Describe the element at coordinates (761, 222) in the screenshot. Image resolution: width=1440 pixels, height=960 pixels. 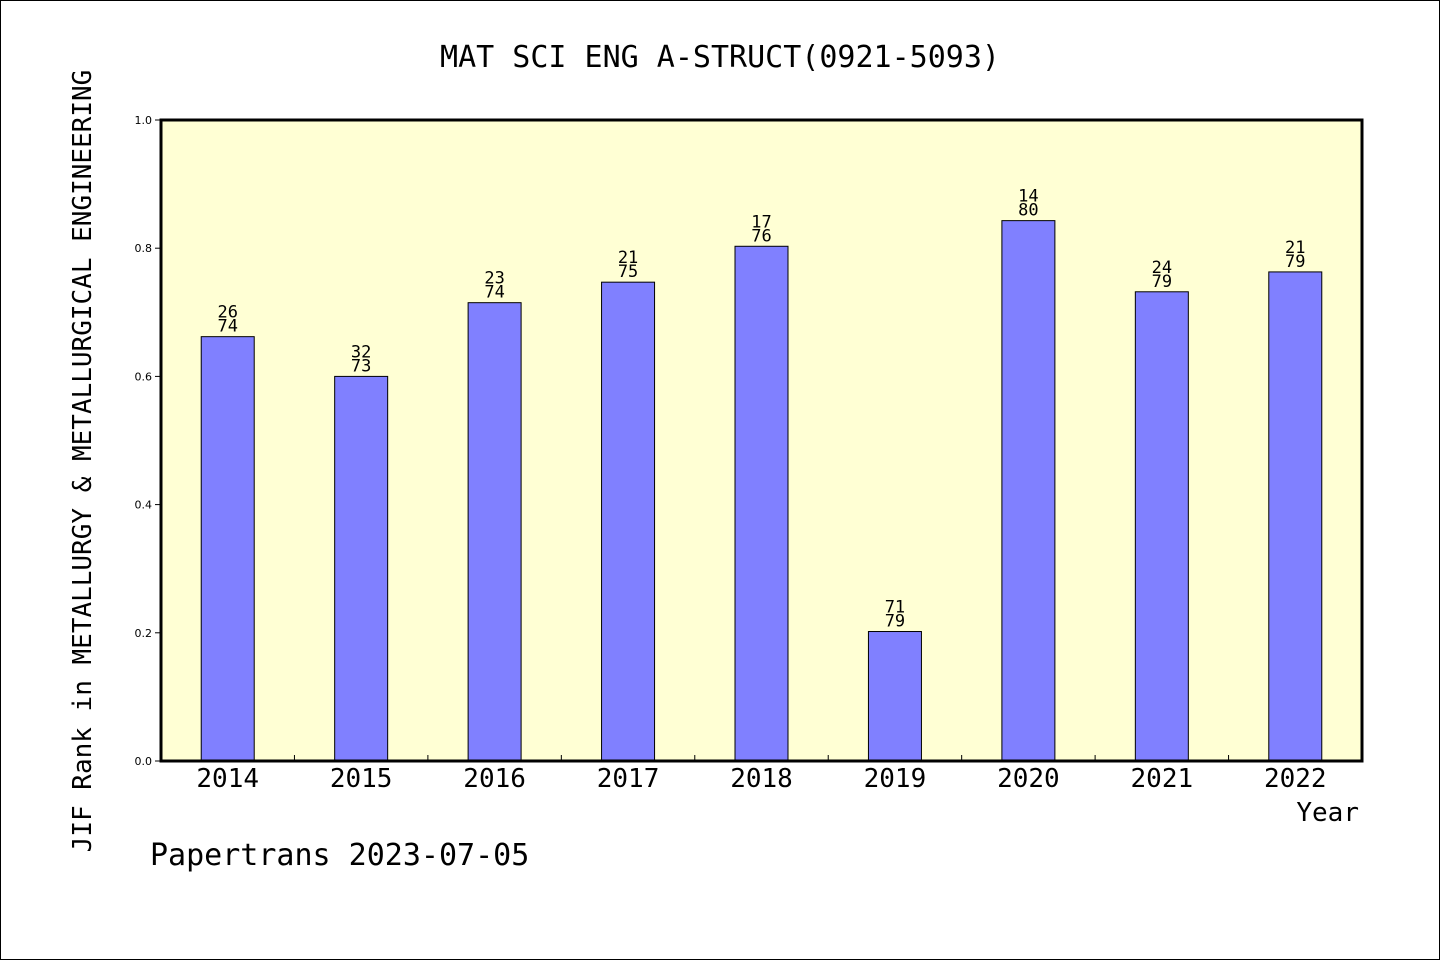
I see `bar-rank-label: 17` at that location.